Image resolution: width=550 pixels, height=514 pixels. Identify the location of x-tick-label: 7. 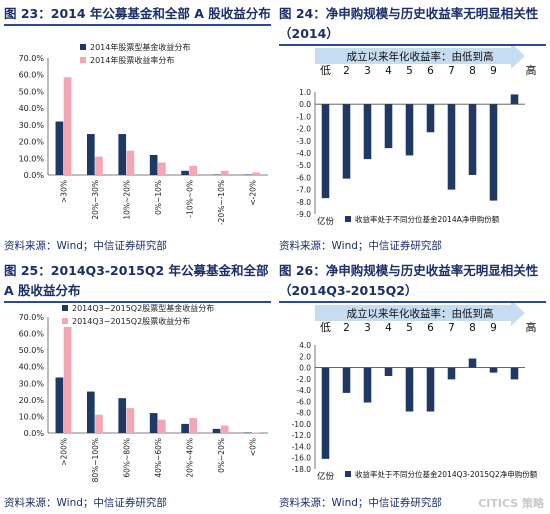
(451, 328).